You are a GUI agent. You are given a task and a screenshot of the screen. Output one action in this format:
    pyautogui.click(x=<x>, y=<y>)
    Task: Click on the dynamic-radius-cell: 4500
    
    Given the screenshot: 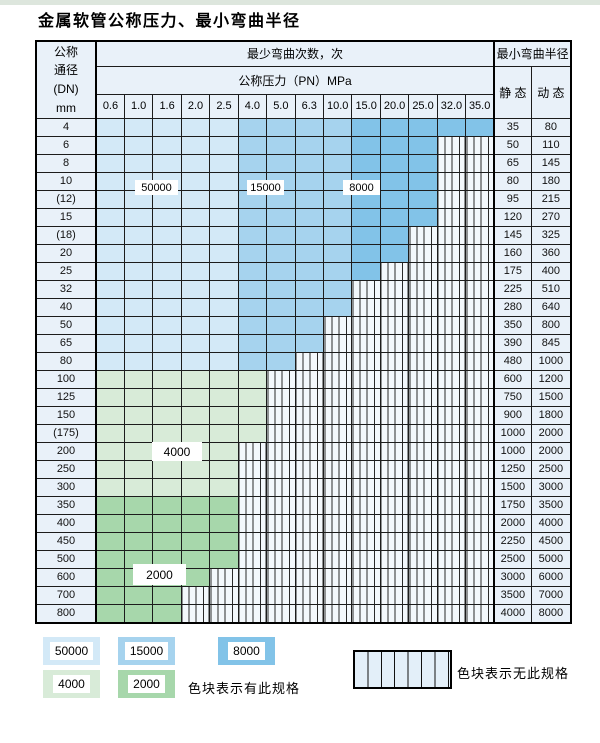 What is the action you would take?
    pyautogui.click(x=551, y=541)
    